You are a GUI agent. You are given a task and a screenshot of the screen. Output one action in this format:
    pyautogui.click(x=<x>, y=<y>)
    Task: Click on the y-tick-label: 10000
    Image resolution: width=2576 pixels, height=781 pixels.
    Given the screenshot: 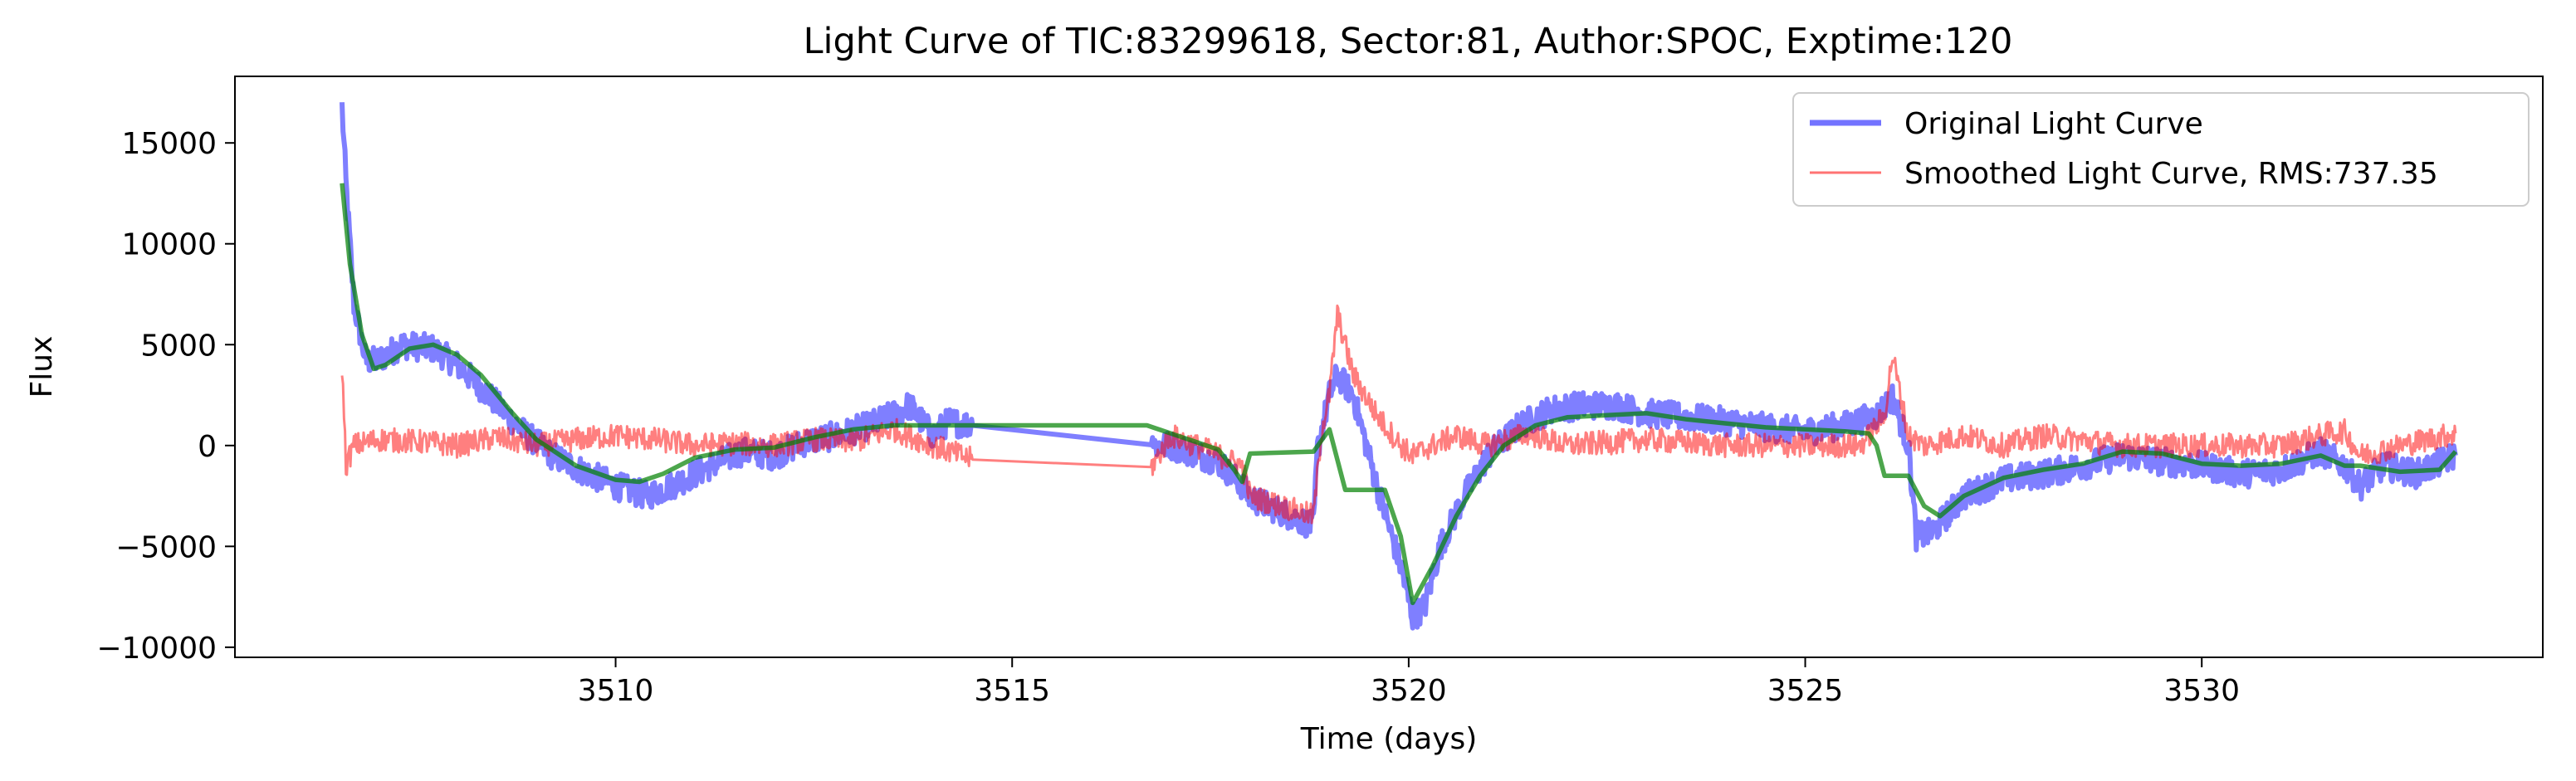 What is the action you would take?
    pyautogui.click(x=169, y=245)
    